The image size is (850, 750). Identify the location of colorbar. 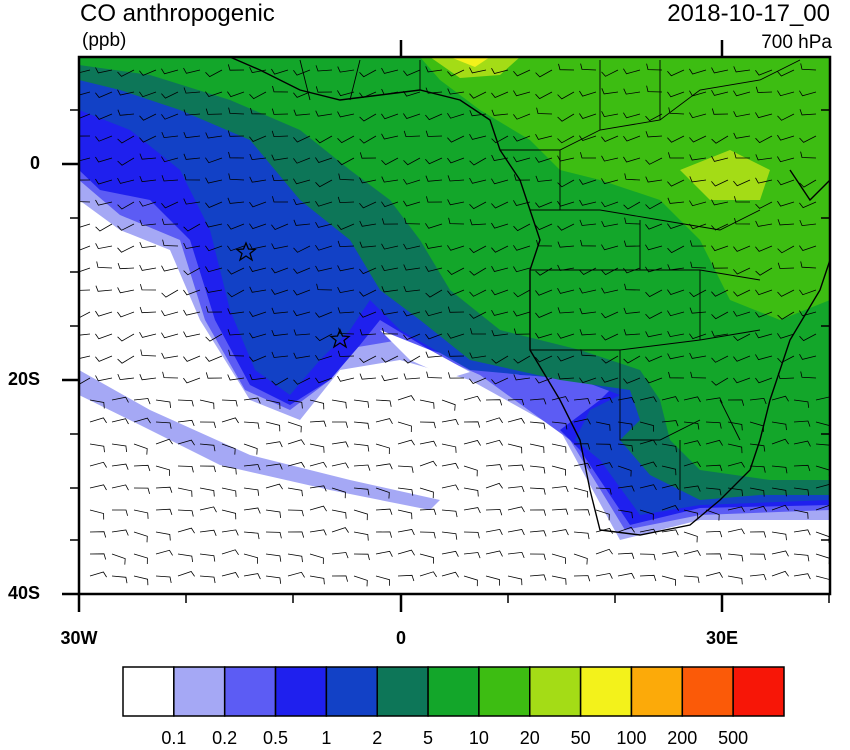
(453, 691).